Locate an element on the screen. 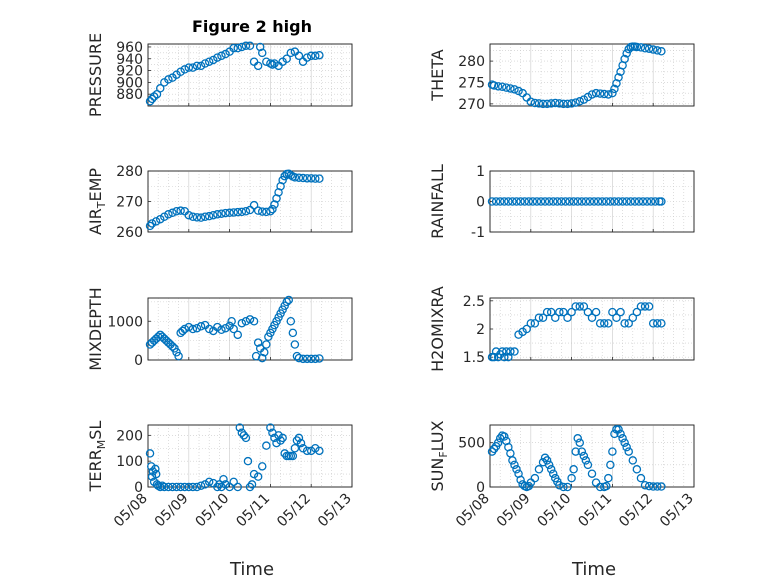 This screenshot has height=583, width=778. y-axis-label: RAINFALL is located at coordinates (437, 201).